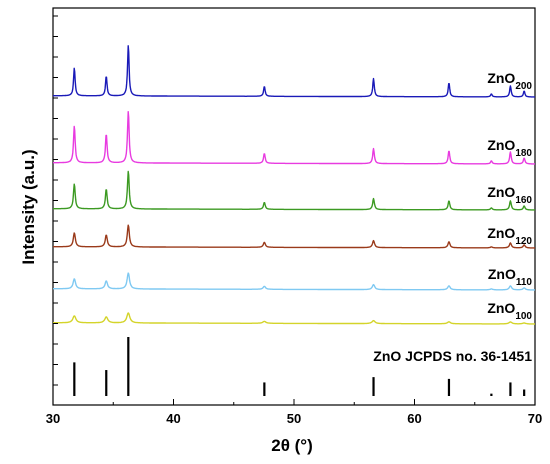 Image resolution: width=550 pixels, height=464 pixels. Describe the element at coordinates (53, 418) in the screenshot. I see `x-tick-label: 30` at that location.